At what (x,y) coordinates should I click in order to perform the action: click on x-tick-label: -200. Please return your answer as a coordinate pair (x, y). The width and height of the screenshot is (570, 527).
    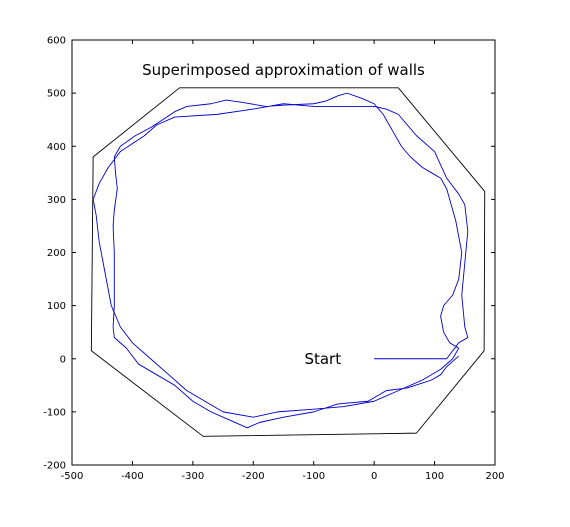
    Looking at the image, I should click on (253, 476).